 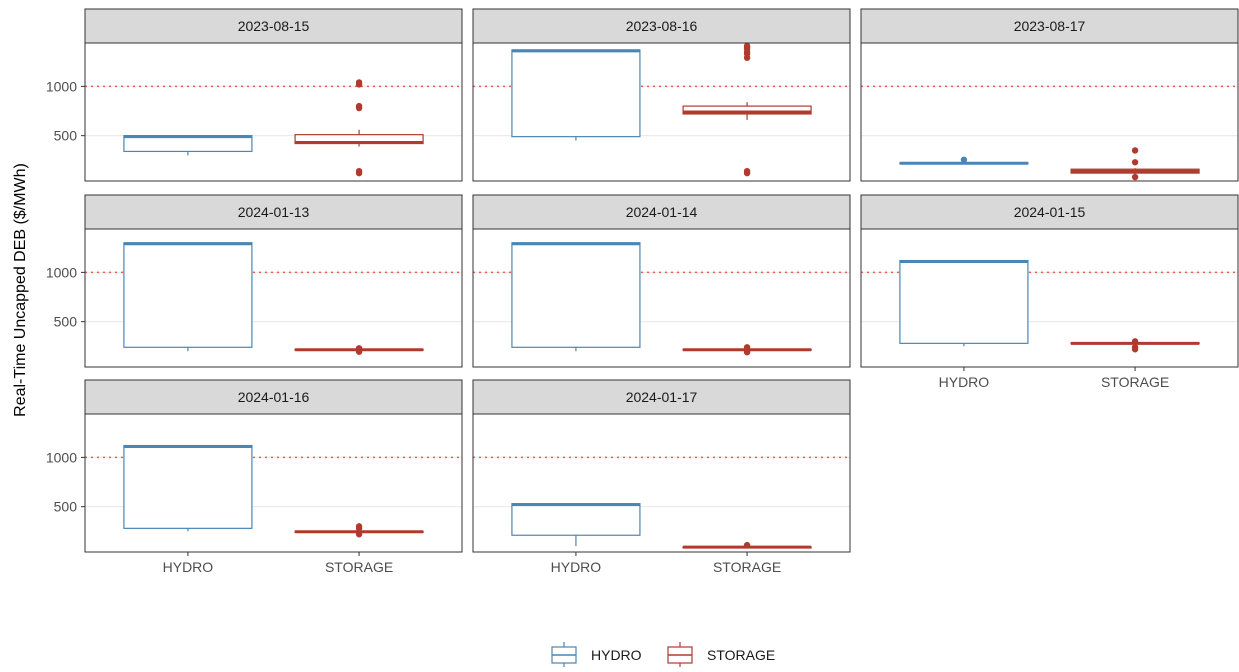 I want to click on y-axis-label: Real-Time Uncapped DEB ($/MWh), so click(x=20, y=290).